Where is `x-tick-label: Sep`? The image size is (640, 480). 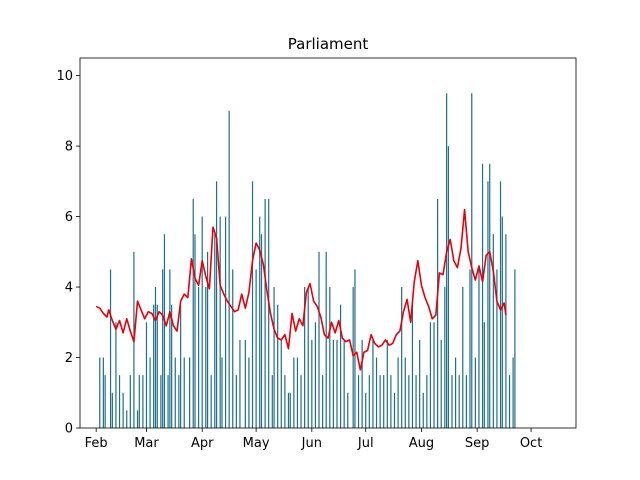
x-tick-label: Sep is located at coordinates (477, 443).